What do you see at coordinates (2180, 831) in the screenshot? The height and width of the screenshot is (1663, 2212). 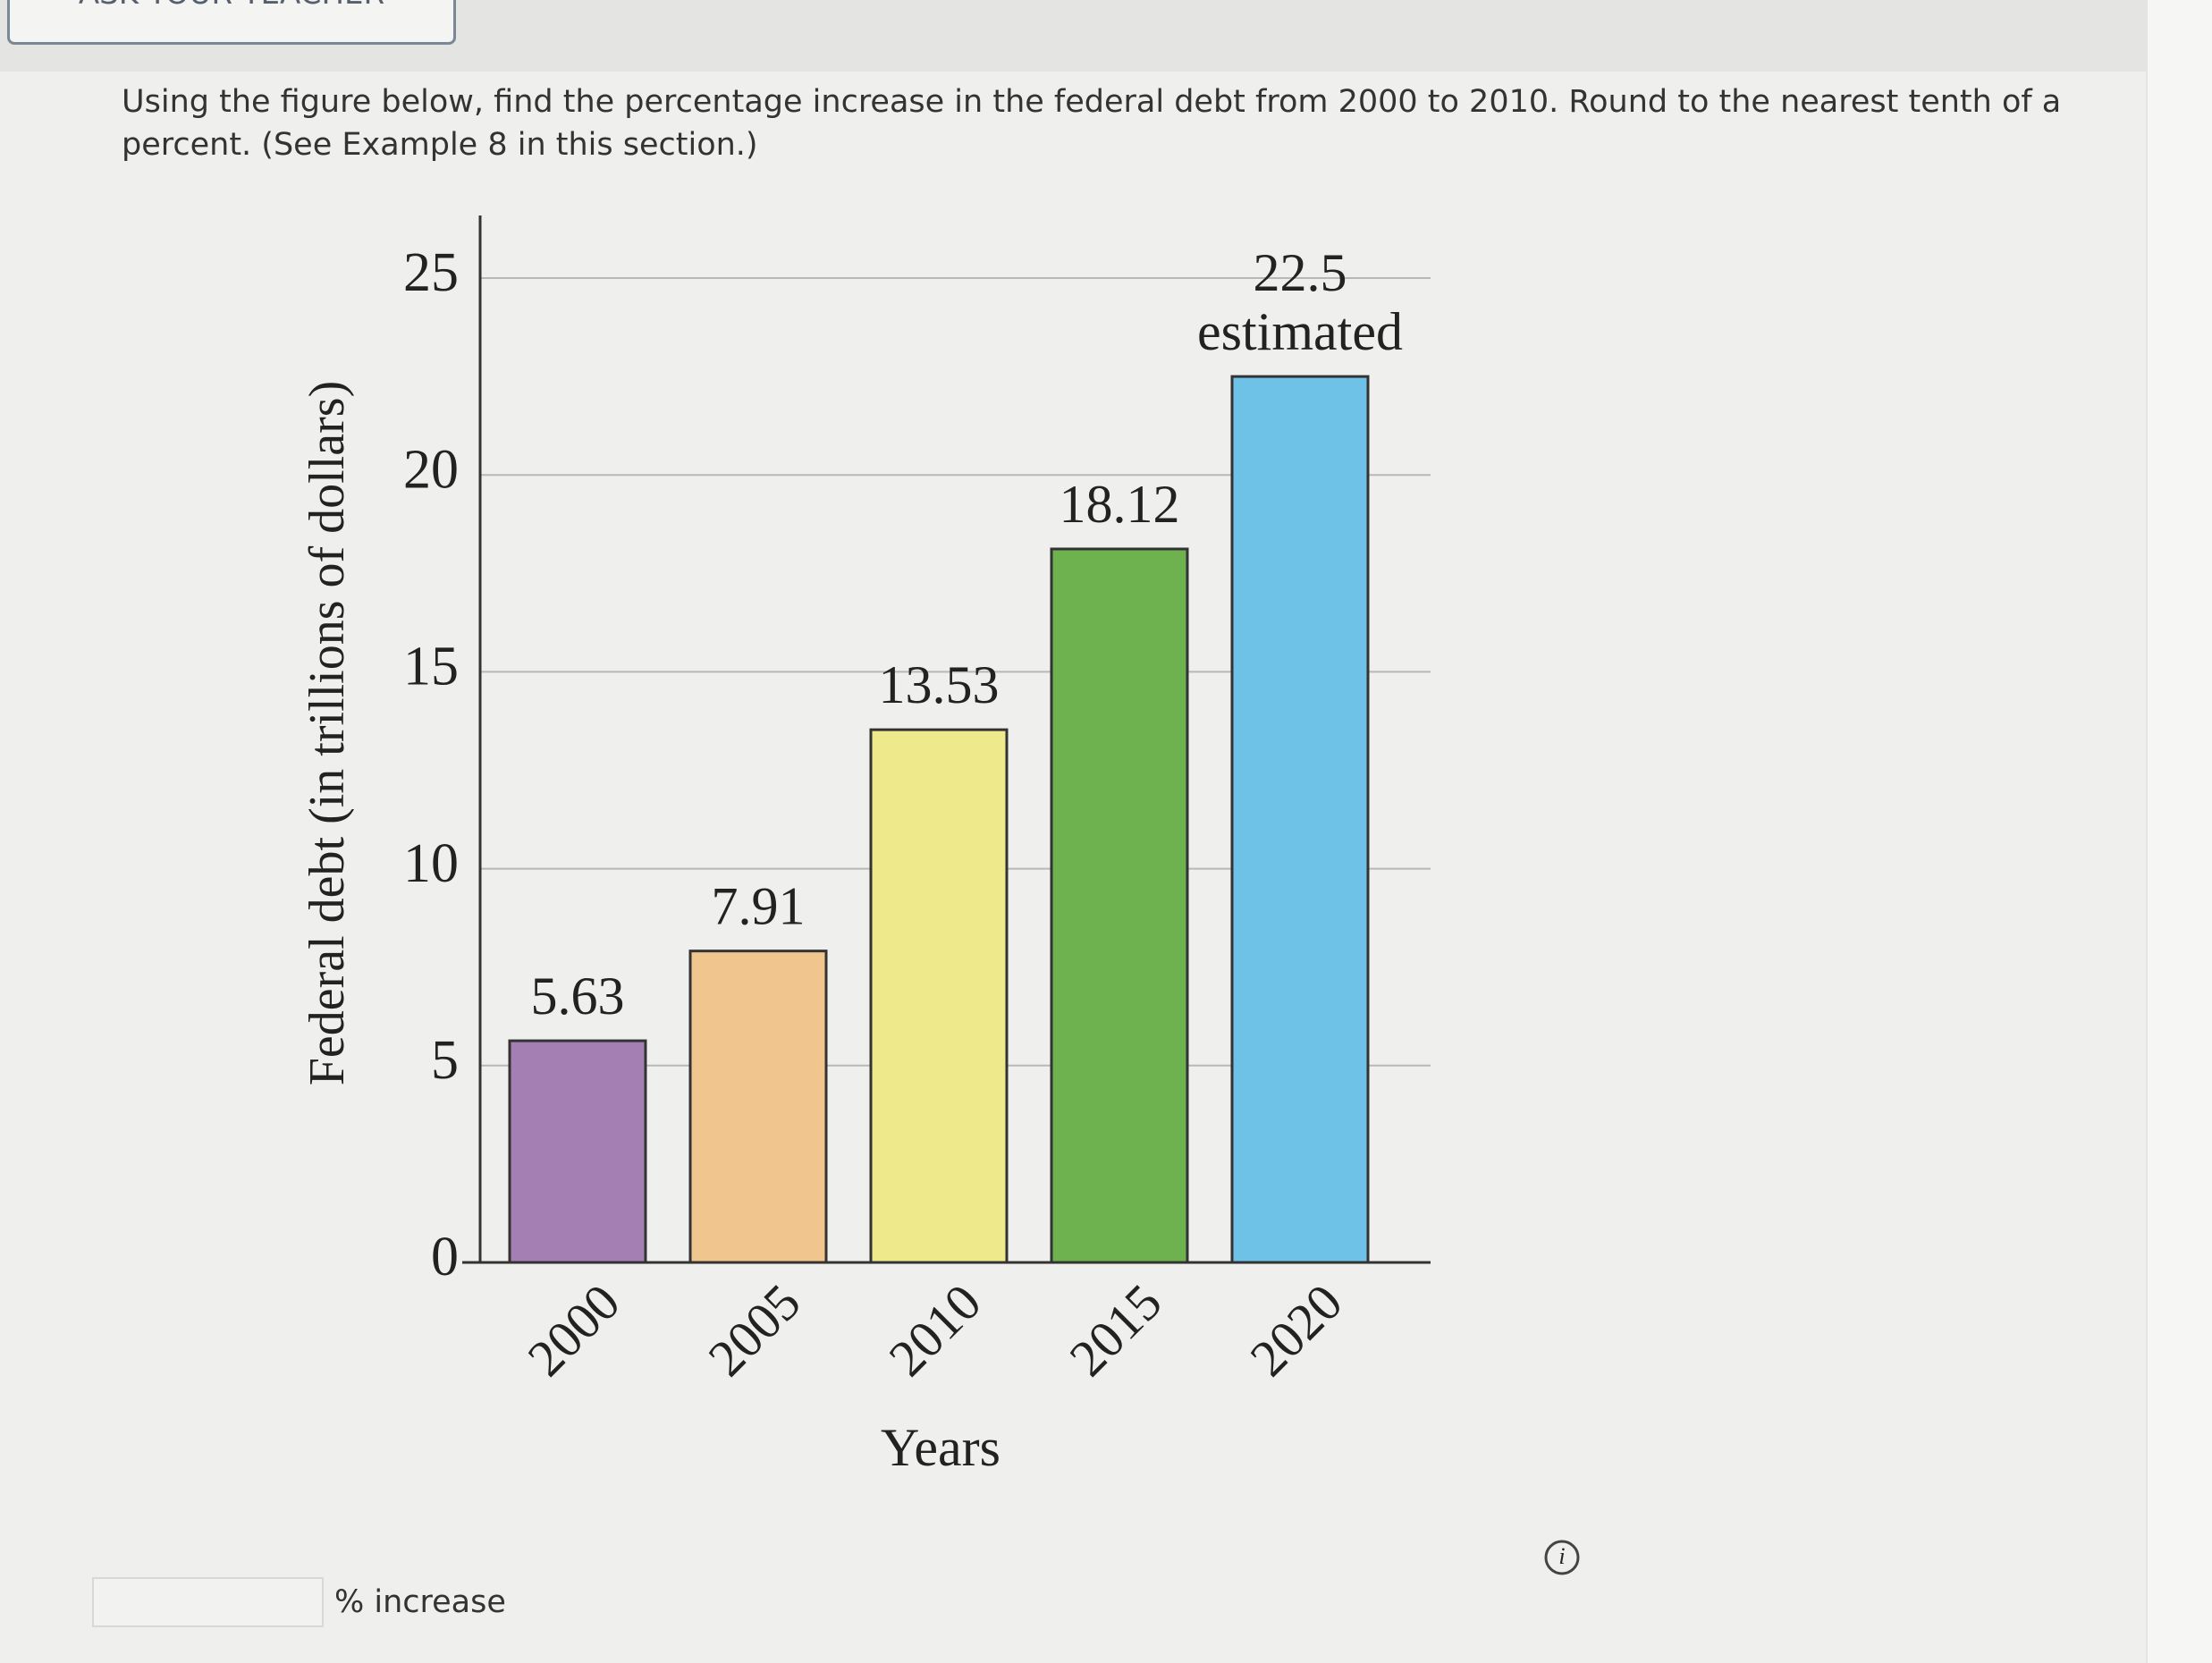 I see `sidebar` at bounding box center [2180, 831].